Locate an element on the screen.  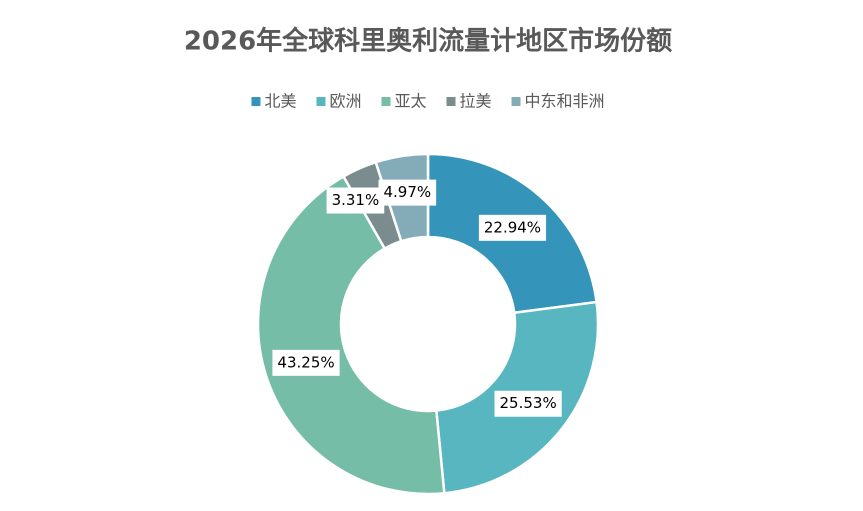
data-label: 25.53% is located at coordinates (528, 403).